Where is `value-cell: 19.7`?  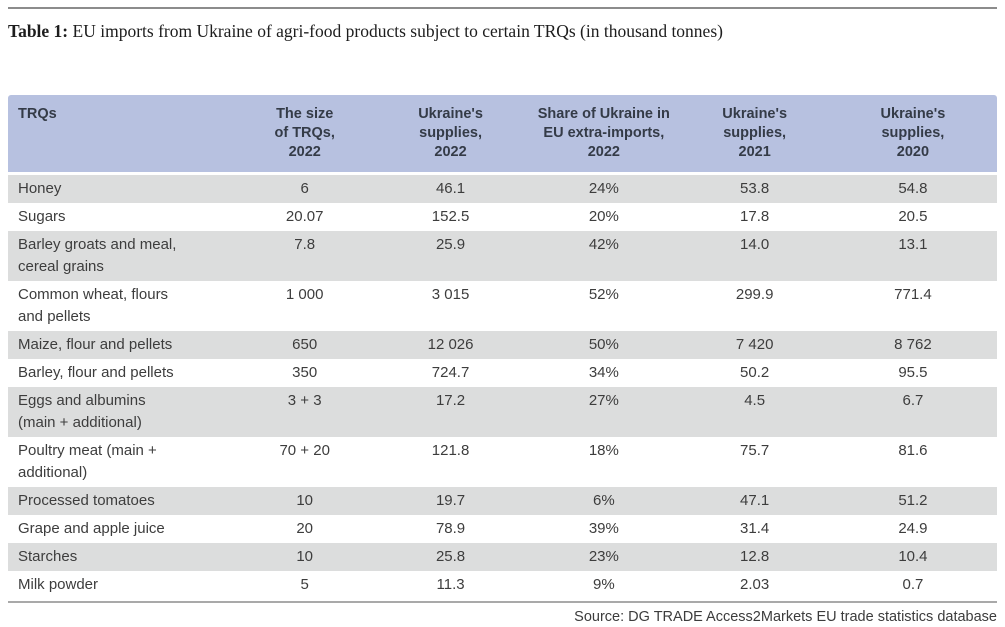 value-cell: 19.7 is located at coordinates (450, 500).